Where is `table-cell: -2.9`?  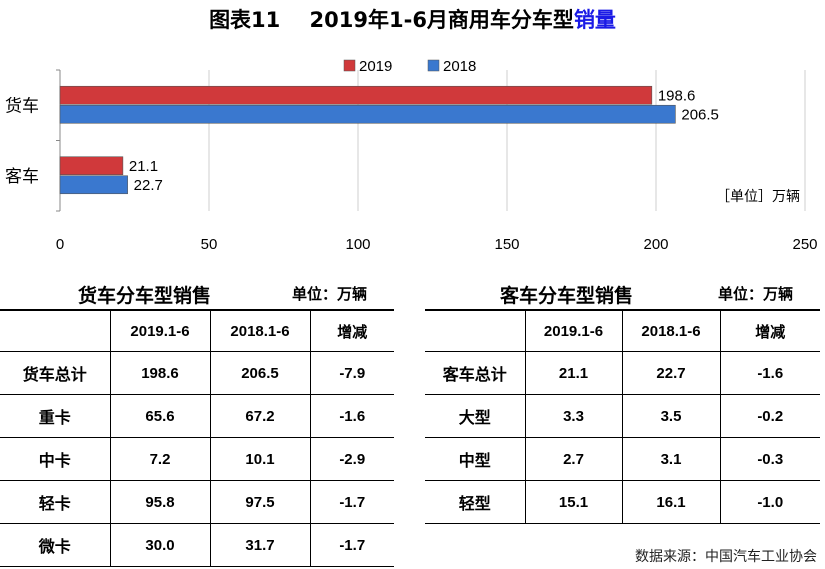 table-cell: -2.9 is located at coordinates (352, 459).